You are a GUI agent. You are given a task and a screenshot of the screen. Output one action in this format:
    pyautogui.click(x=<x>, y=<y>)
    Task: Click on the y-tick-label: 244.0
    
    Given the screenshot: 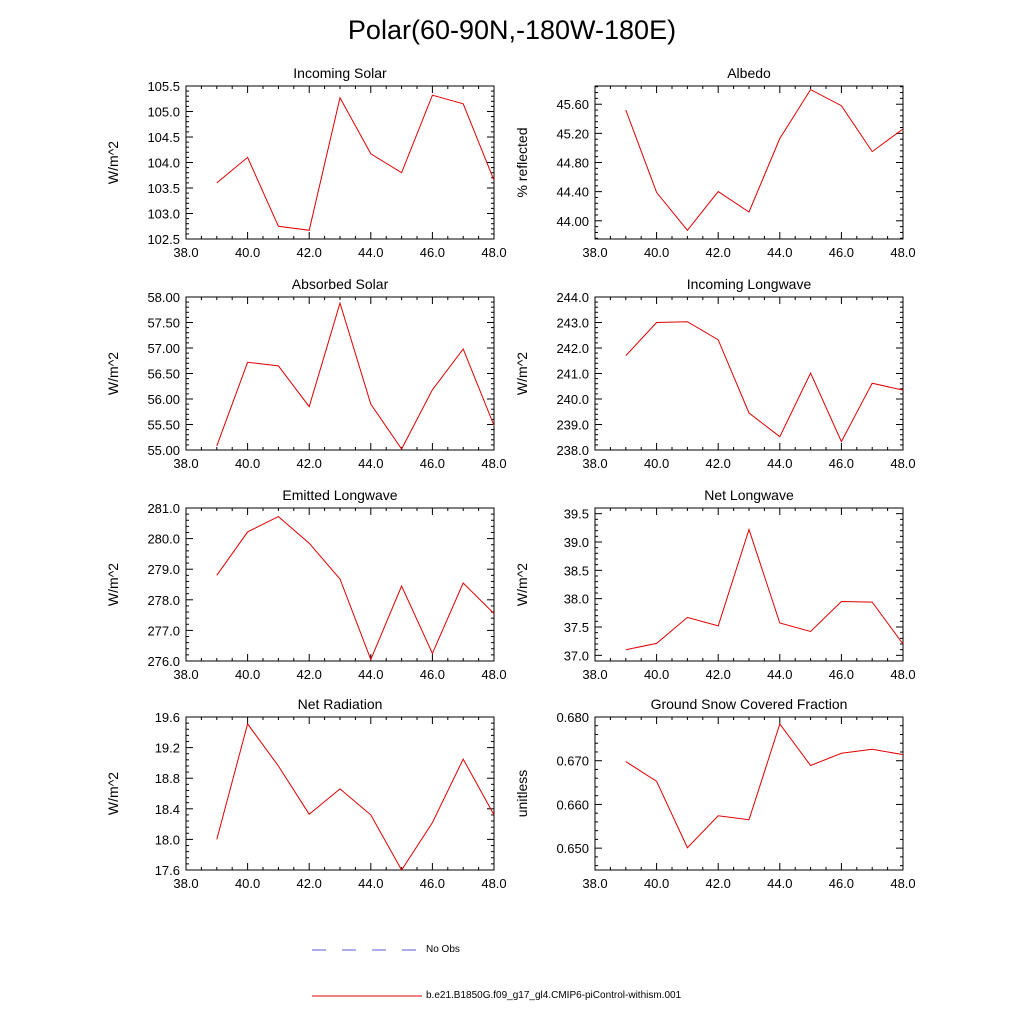 What is the action you would take?
    pyautogui.click(x=572, y=297)
    